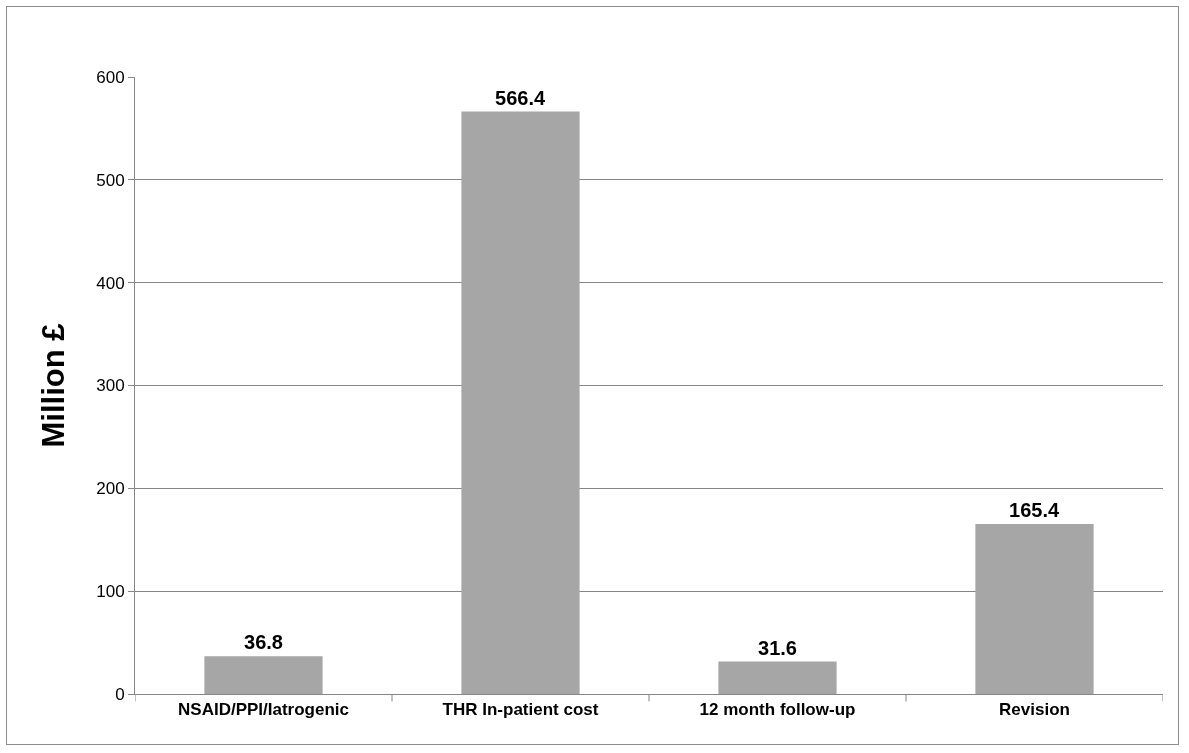 This screenshot has height=753, width=1189. I want to click on x-tick-label: 12 month follow-up, so click(777, 710).